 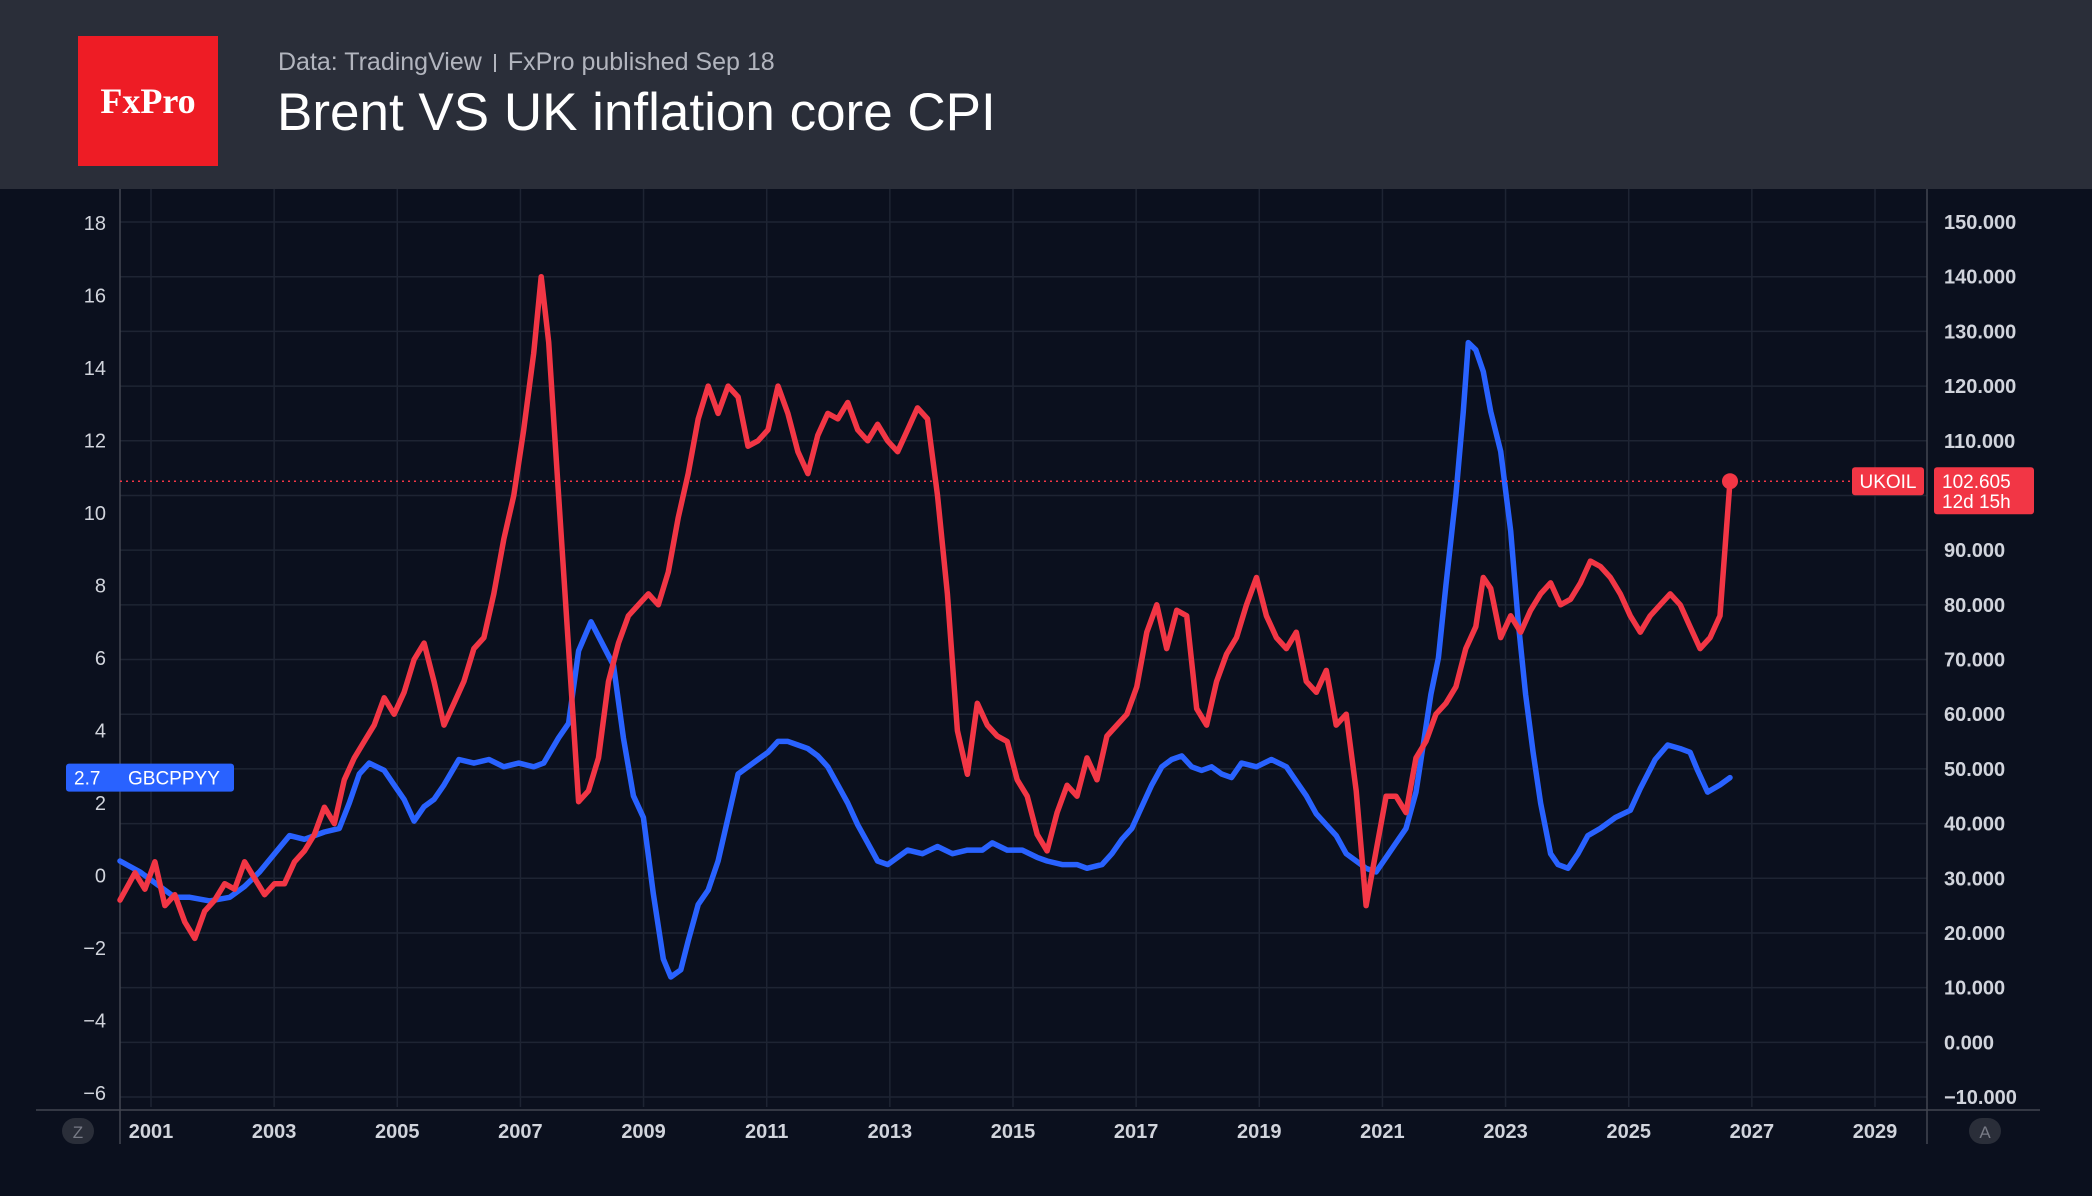 What do you see at coordinates (397, 1132) in the screenshot?
I see `x-tick-label: 2005` at bounding box center [397, 1132].